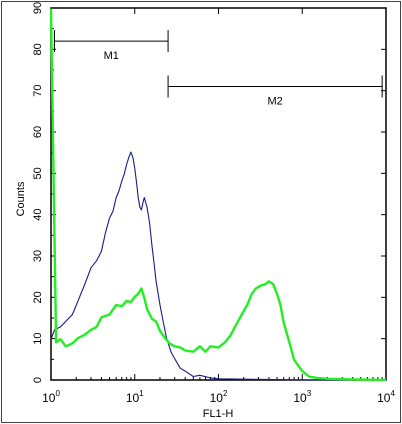  I want to click on y-tick-label: 60, so click(38, 132).